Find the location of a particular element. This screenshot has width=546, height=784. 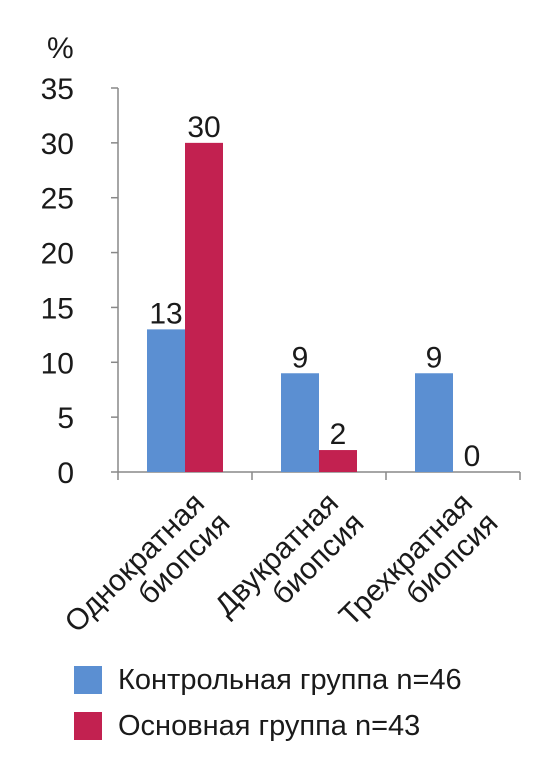

data-label-series-1-cat-1: 2 is located at coordinates (338, 434).